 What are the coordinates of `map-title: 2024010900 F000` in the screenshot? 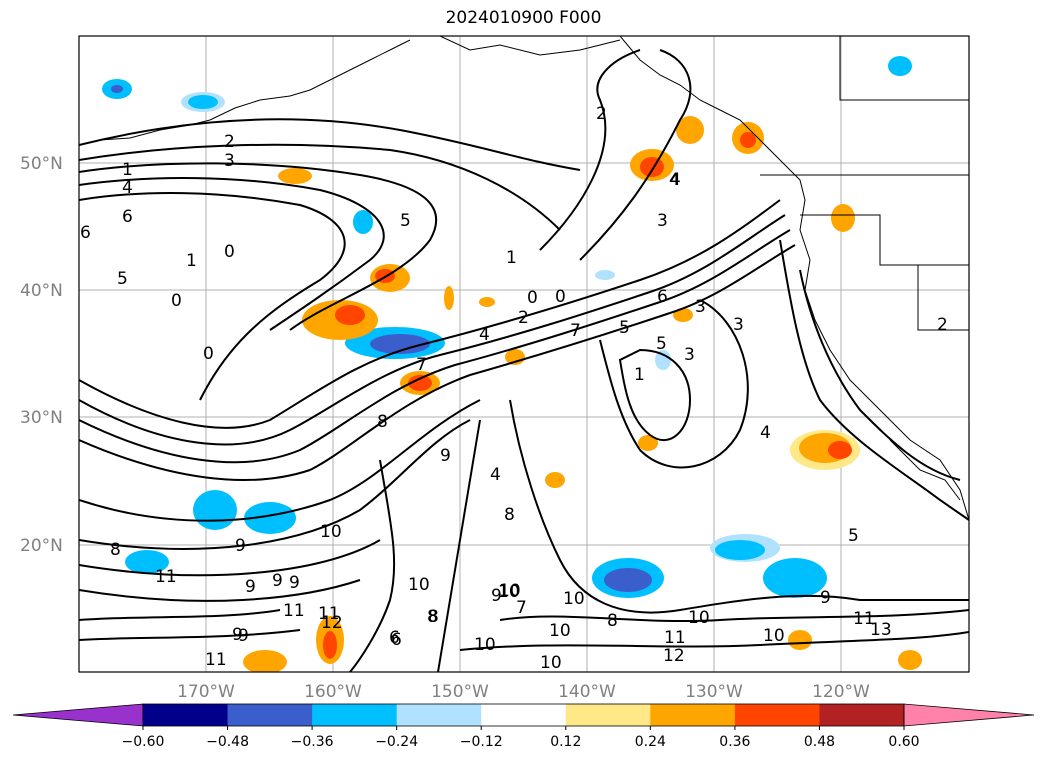 It's located at (523, 18).